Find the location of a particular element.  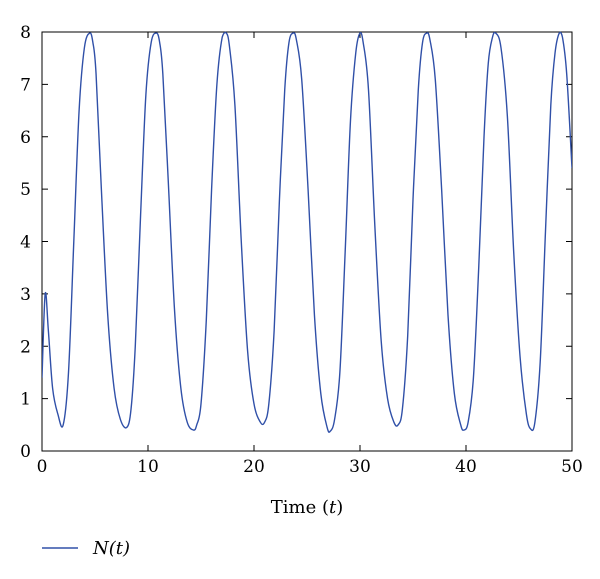

legend-label-n-t: N(t) is located at coordinates (111, 548).